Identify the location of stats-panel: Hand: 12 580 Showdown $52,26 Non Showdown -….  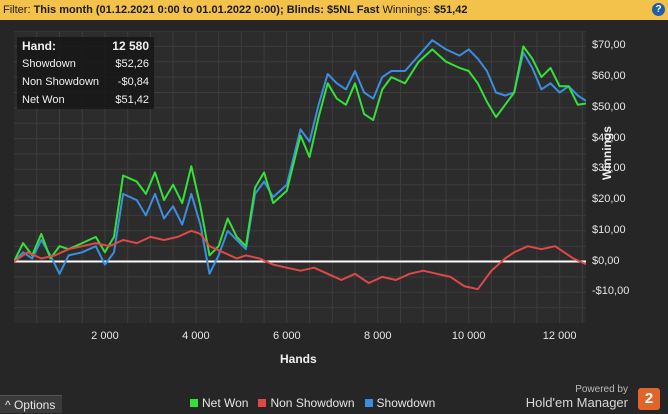
(85, 73).